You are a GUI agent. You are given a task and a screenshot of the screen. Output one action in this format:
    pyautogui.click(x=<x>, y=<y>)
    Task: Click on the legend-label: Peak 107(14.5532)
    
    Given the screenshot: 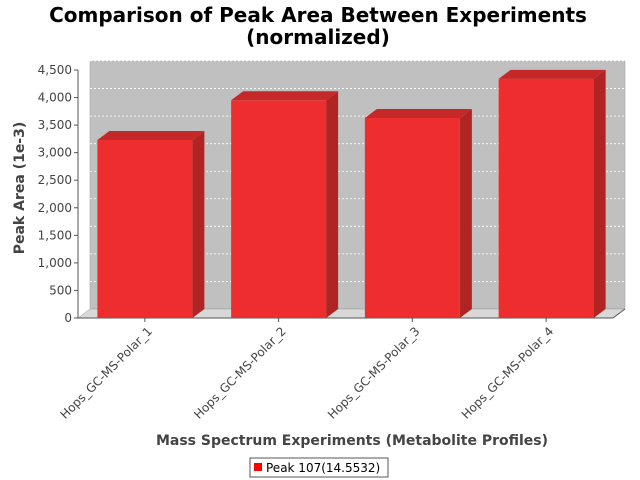 What is the action you would take?
    pyautogui.click(x=323, y=468)
    